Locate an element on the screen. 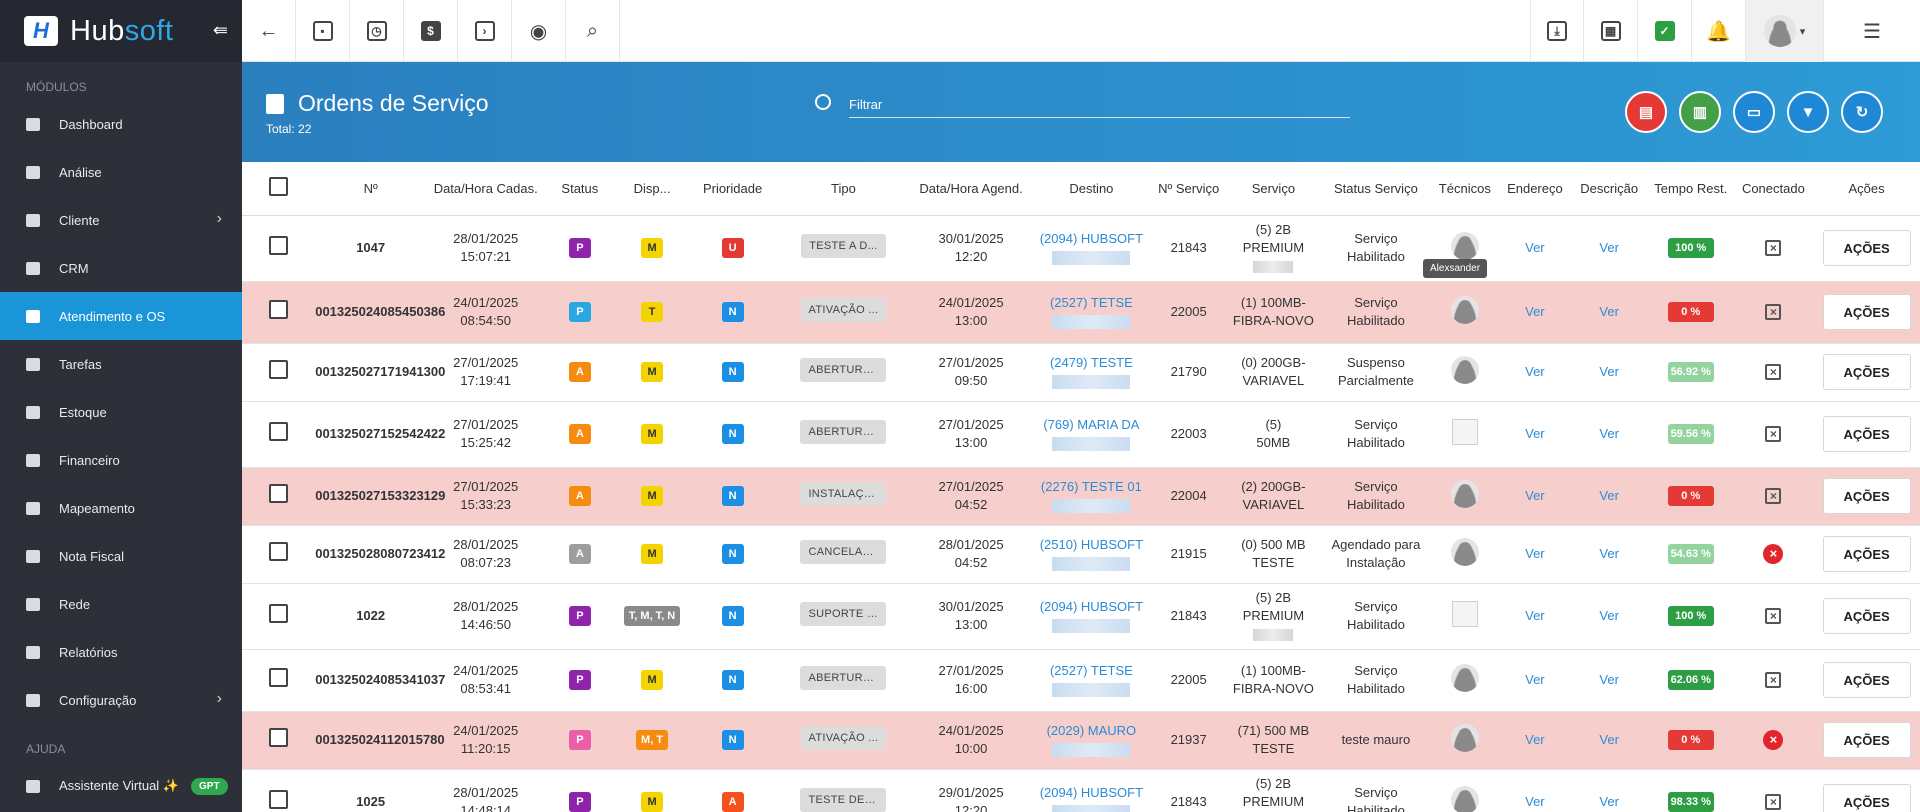  collapse-menu-icon: ⇚ is located at coordinates (220, 30).